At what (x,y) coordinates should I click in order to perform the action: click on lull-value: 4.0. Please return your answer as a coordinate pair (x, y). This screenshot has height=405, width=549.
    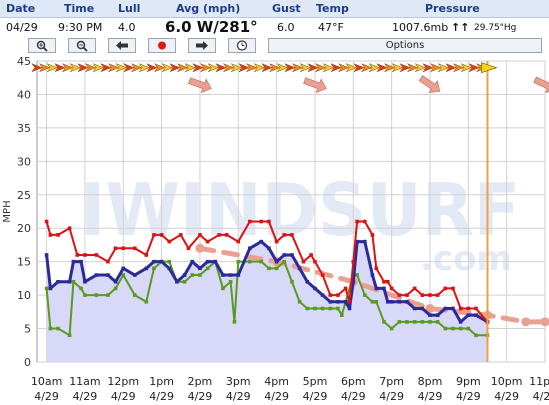
    Looking at the image, I should click on (127, 27).